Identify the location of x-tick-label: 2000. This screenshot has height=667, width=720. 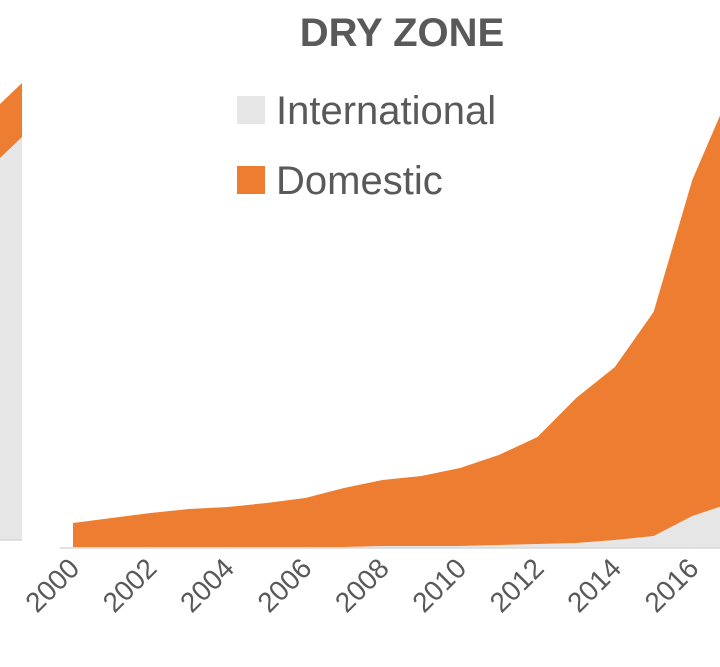
(52, 585).